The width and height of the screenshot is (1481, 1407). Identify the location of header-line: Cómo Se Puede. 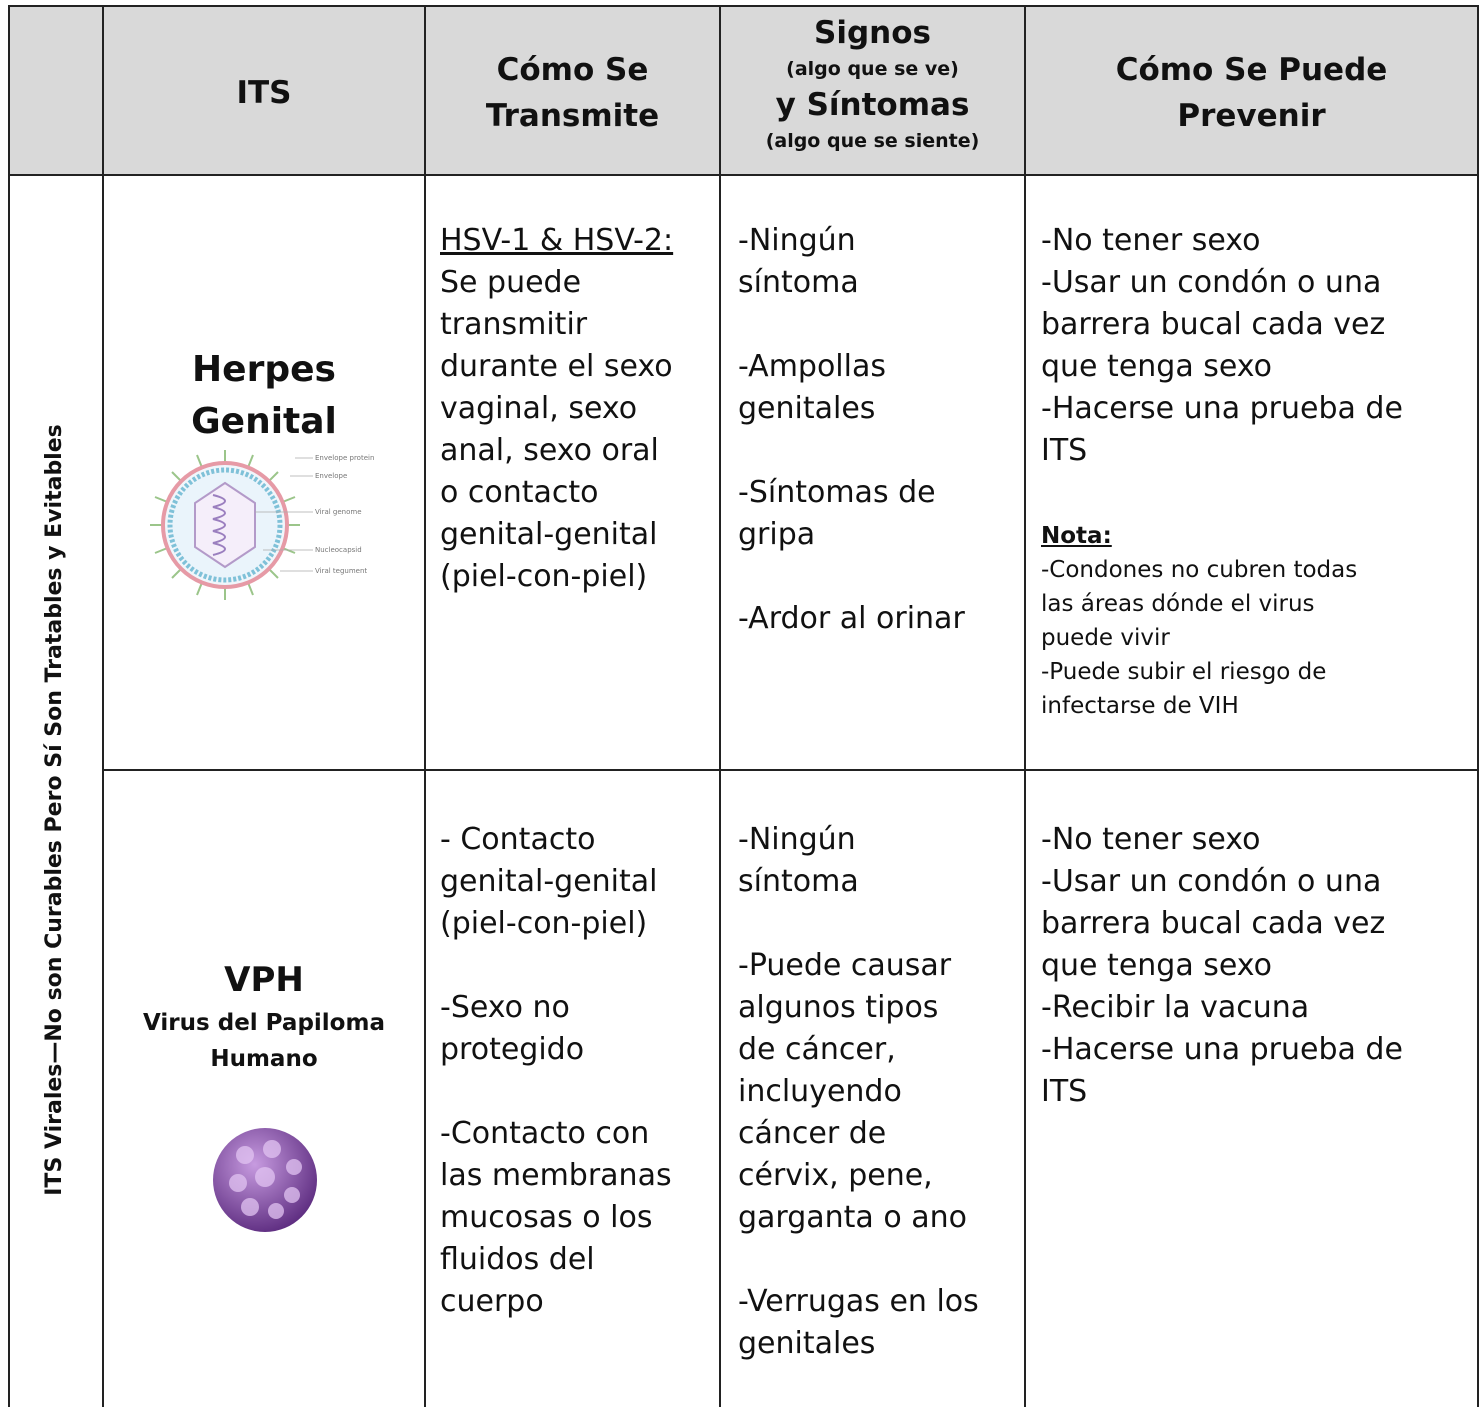
(1251, 70).